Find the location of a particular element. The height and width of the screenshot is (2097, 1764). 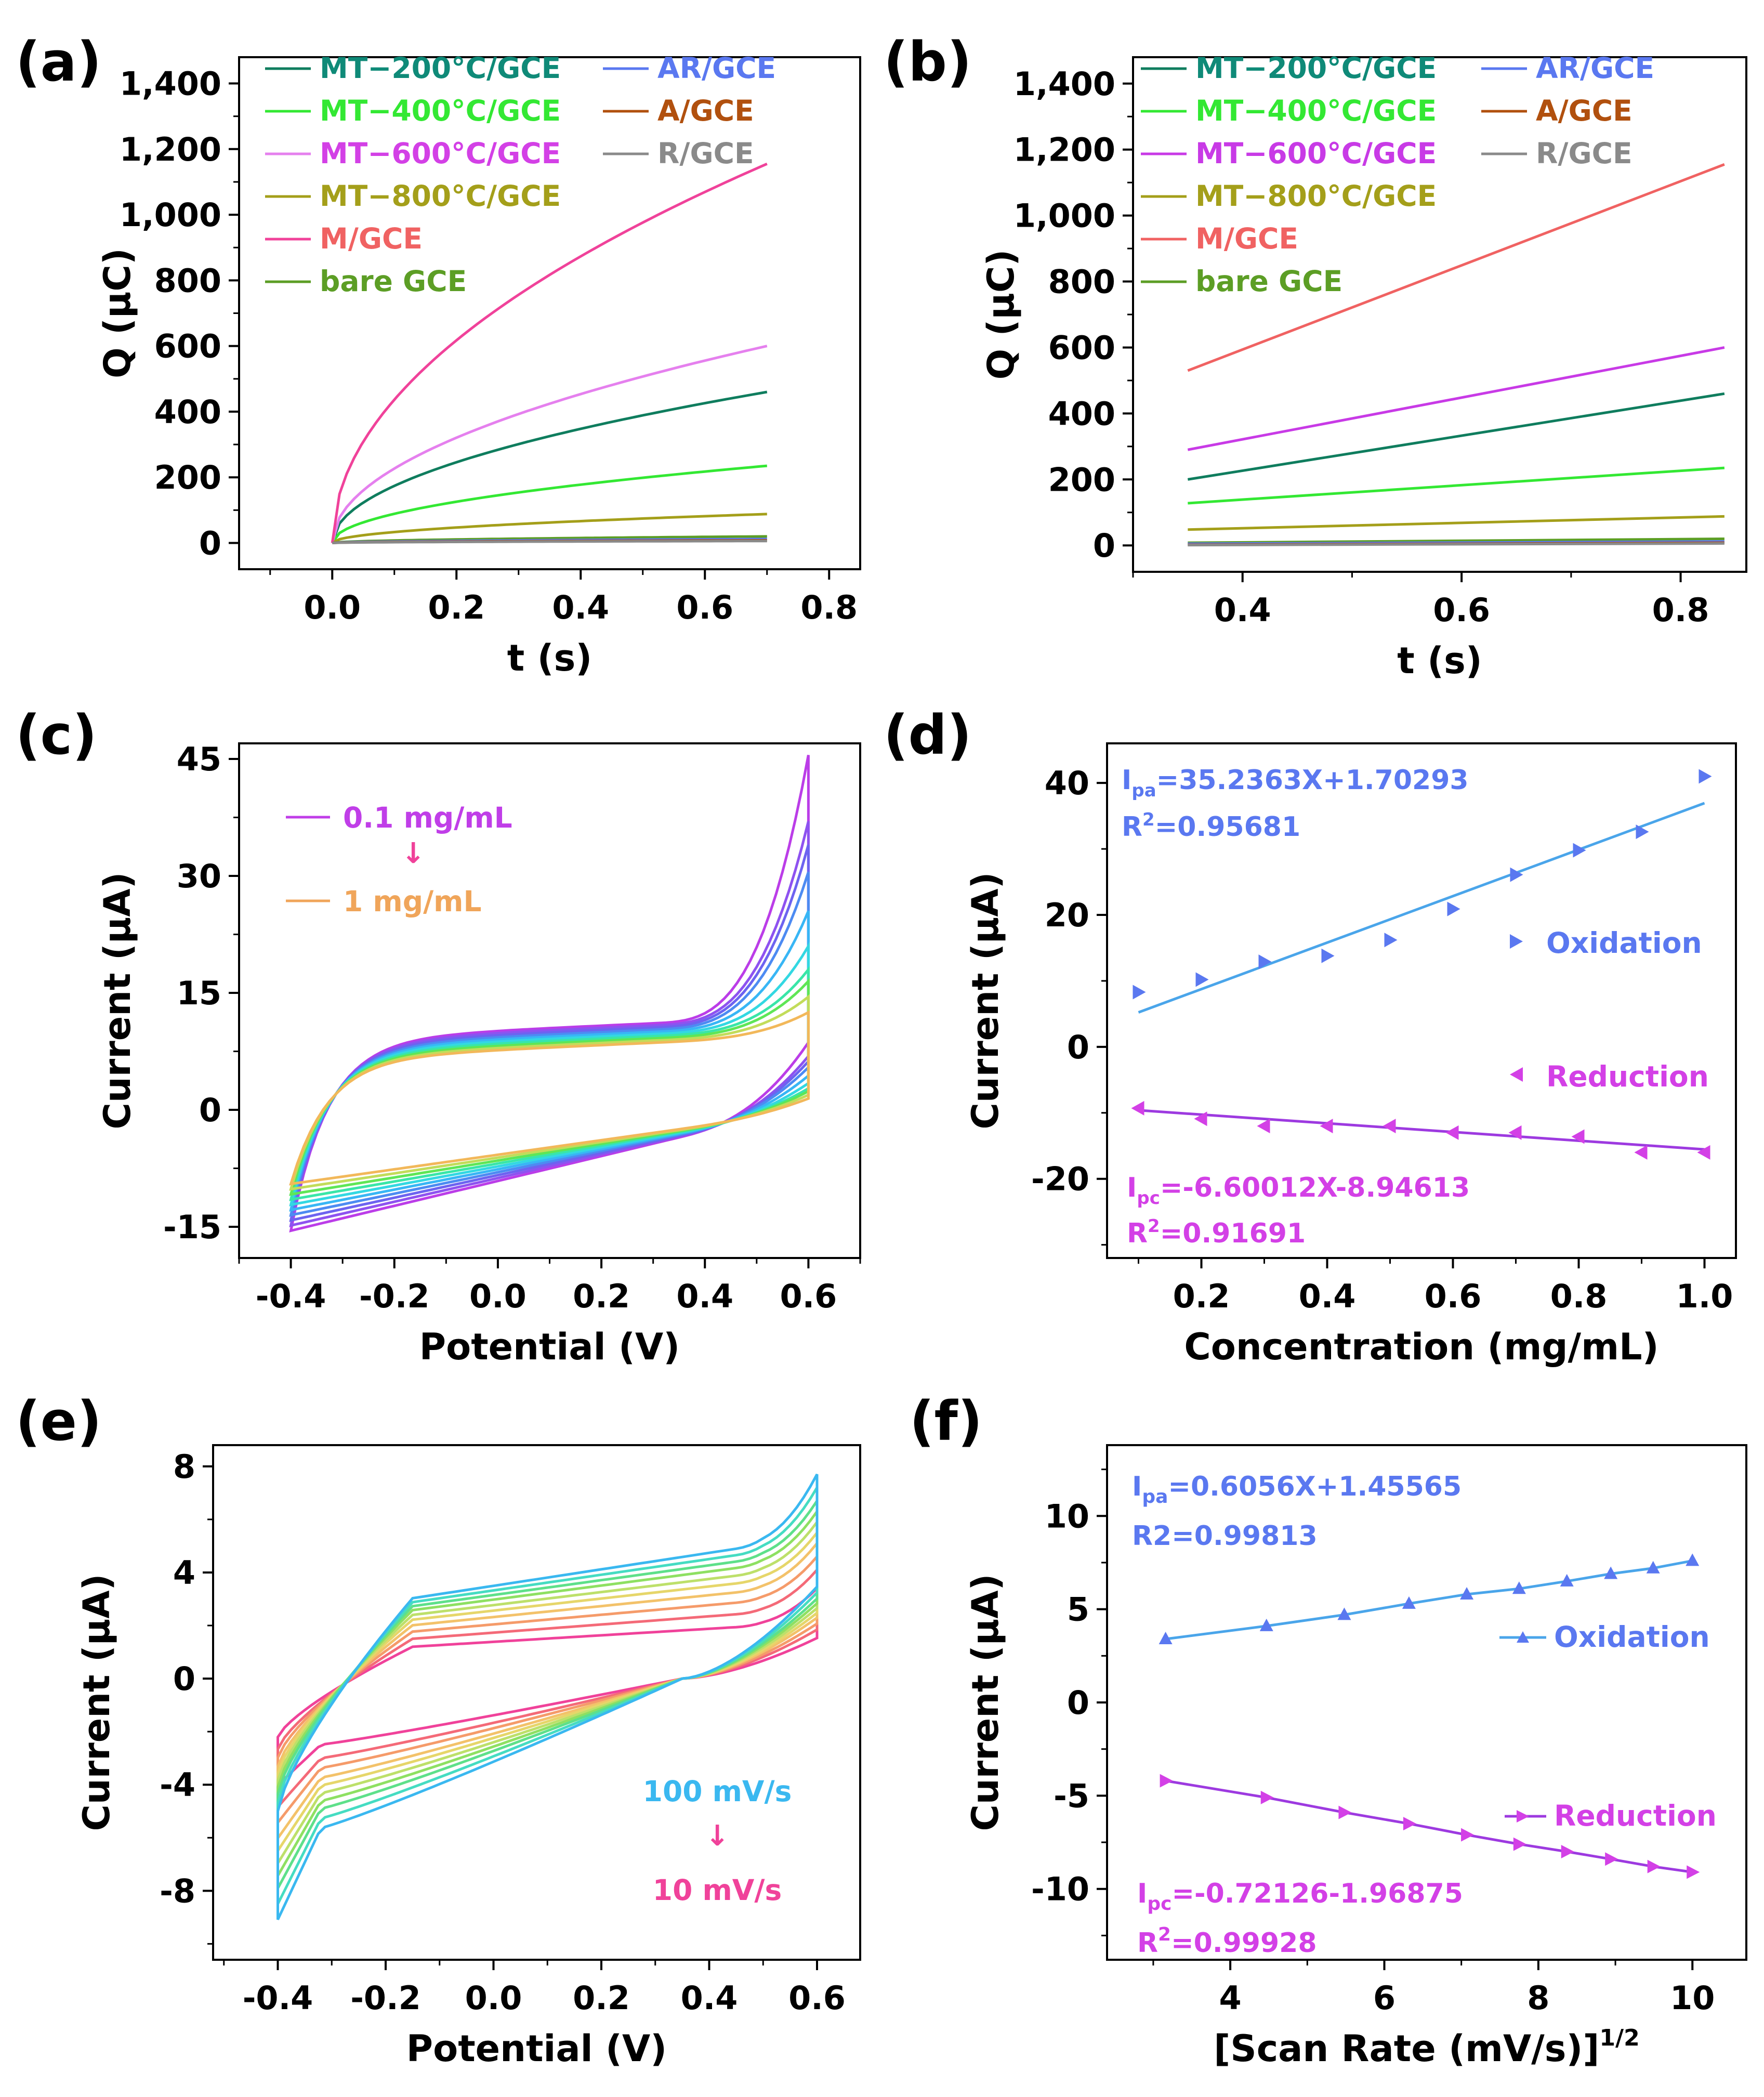

x-tick-label: -0.4 is located at coordinates (291, 1296).